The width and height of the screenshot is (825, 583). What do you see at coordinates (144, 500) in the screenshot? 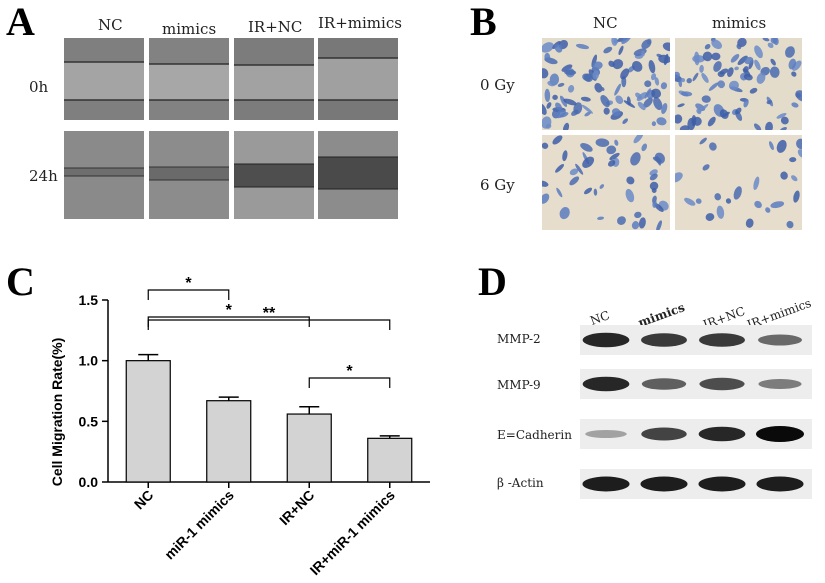
I see `chart-x-tick-label: NC` at bounding box center [144, 500].